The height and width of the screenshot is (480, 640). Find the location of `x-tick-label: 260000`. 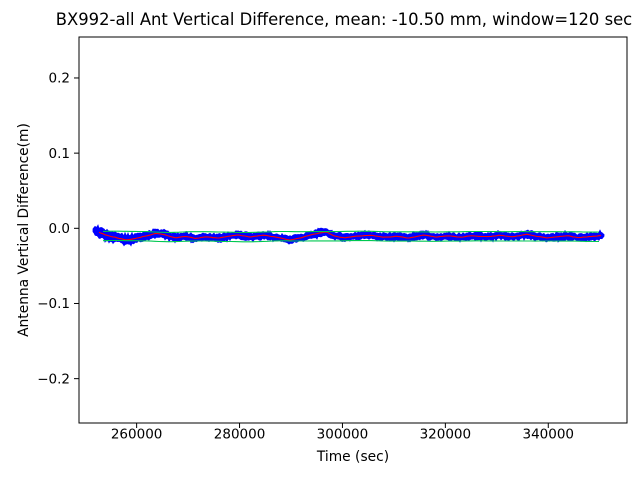

x-tick-label: 260000 is located at coordinates (137, 435).